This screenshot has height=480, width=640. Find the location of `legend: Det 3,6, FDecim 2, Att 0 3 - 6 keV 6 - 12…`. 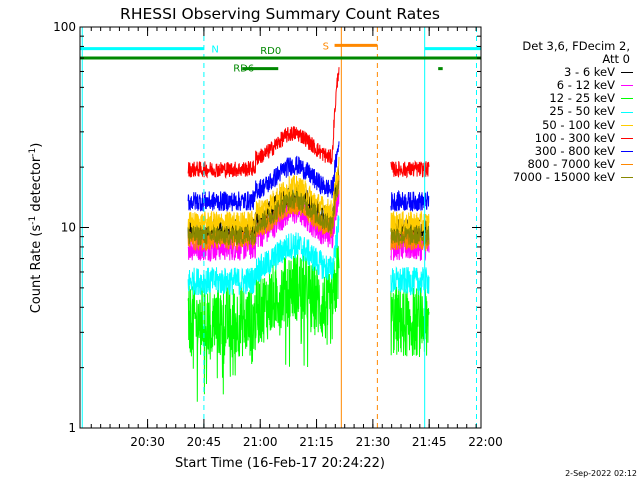

legend: Det 3,6, FDecim 2, Att 0 3 - 6 keV 6 - 12… is located at coordinates (555, 111).